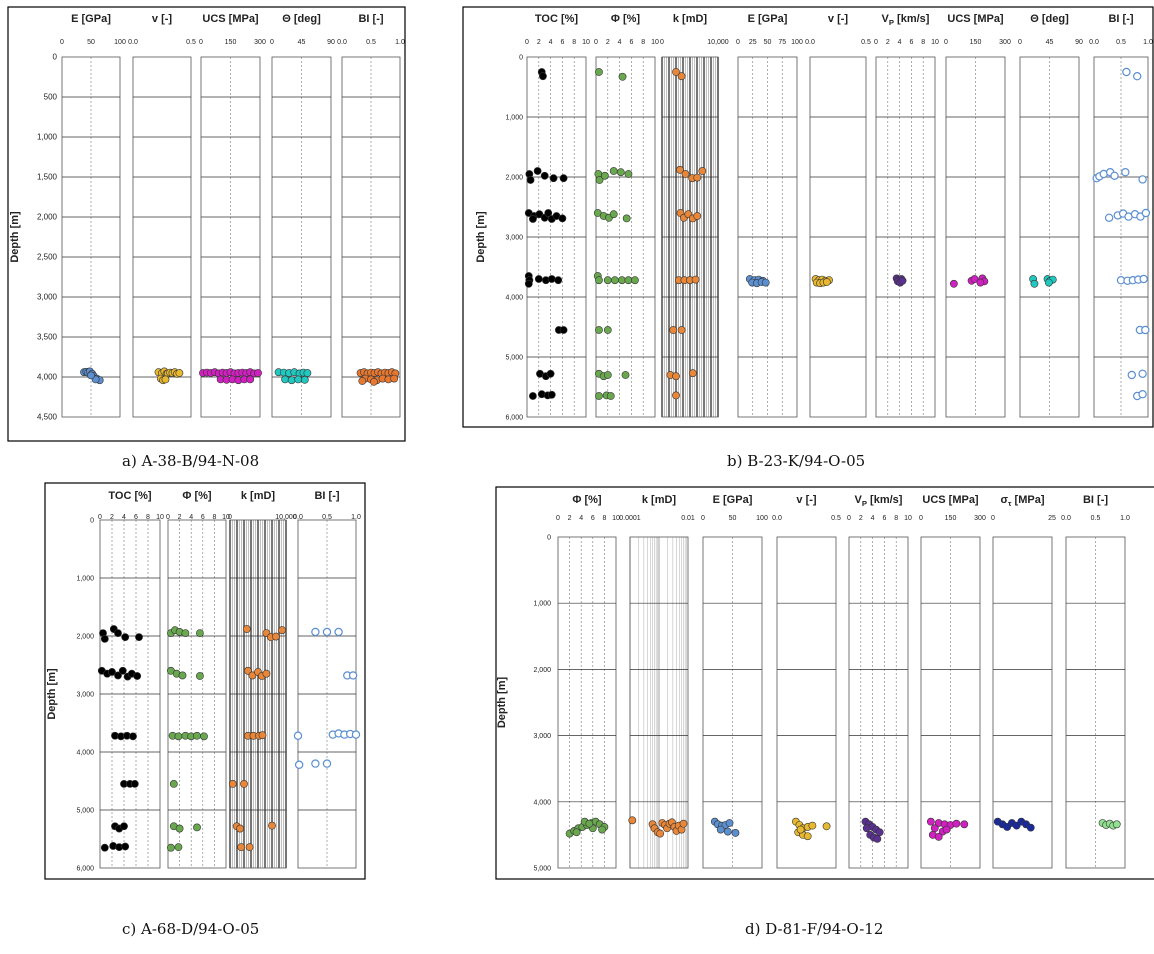  What do you see at coordinates (91, 19) in the screenshot?
I see `track-header: E [GPa]` at bounding box center [91, 19].